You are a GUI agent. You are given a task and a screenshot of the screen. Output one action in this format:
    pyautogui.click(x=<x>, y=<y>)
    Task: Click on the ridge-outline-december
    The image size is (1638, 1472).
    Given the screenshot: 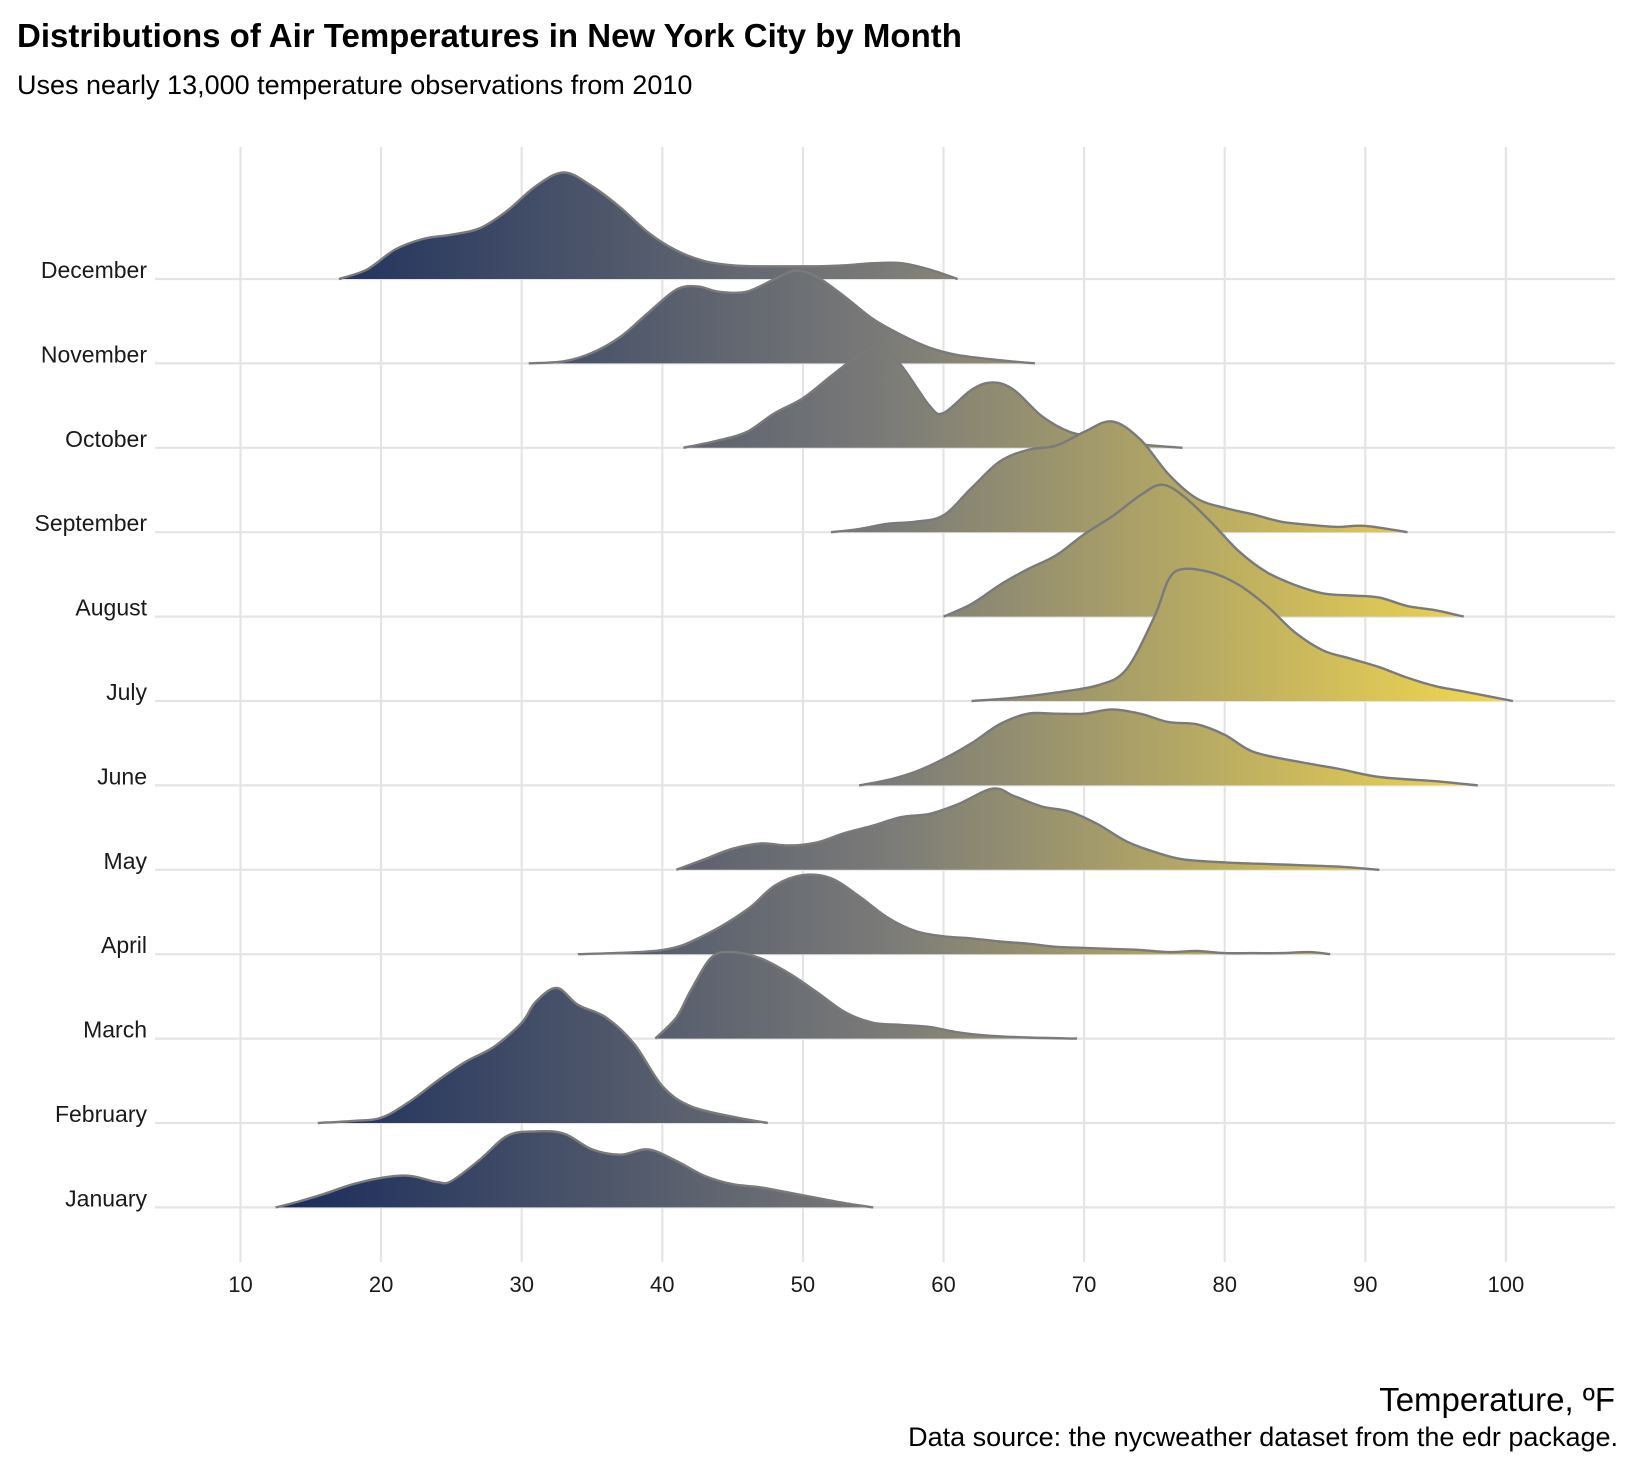 What is the action you would take?
    pyautogui.click(x=648, y=226)
    